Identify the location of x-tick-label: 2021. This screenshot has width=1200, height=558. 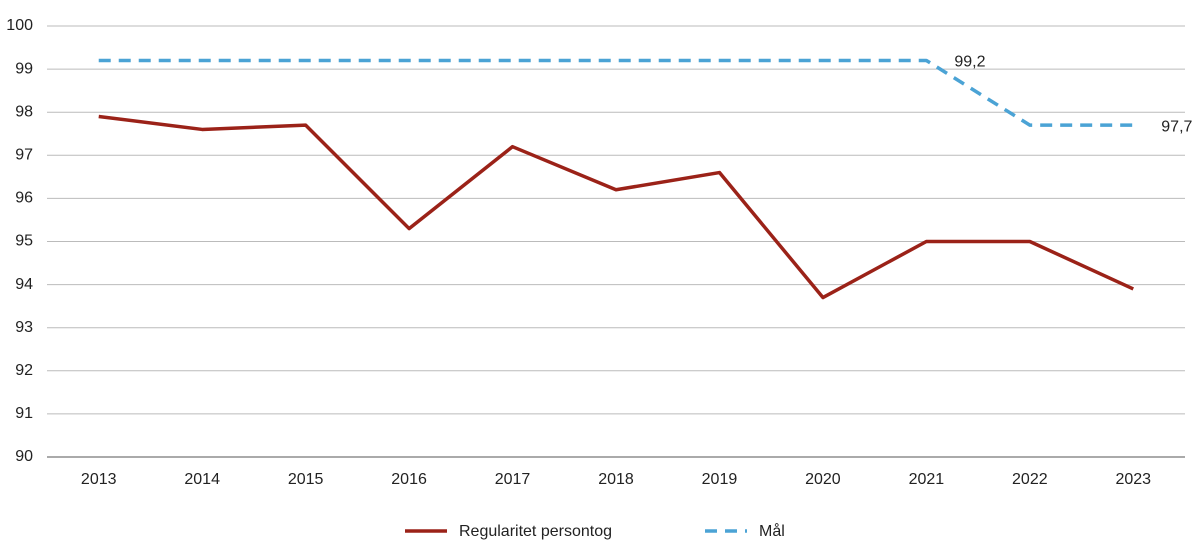
(927, 479).